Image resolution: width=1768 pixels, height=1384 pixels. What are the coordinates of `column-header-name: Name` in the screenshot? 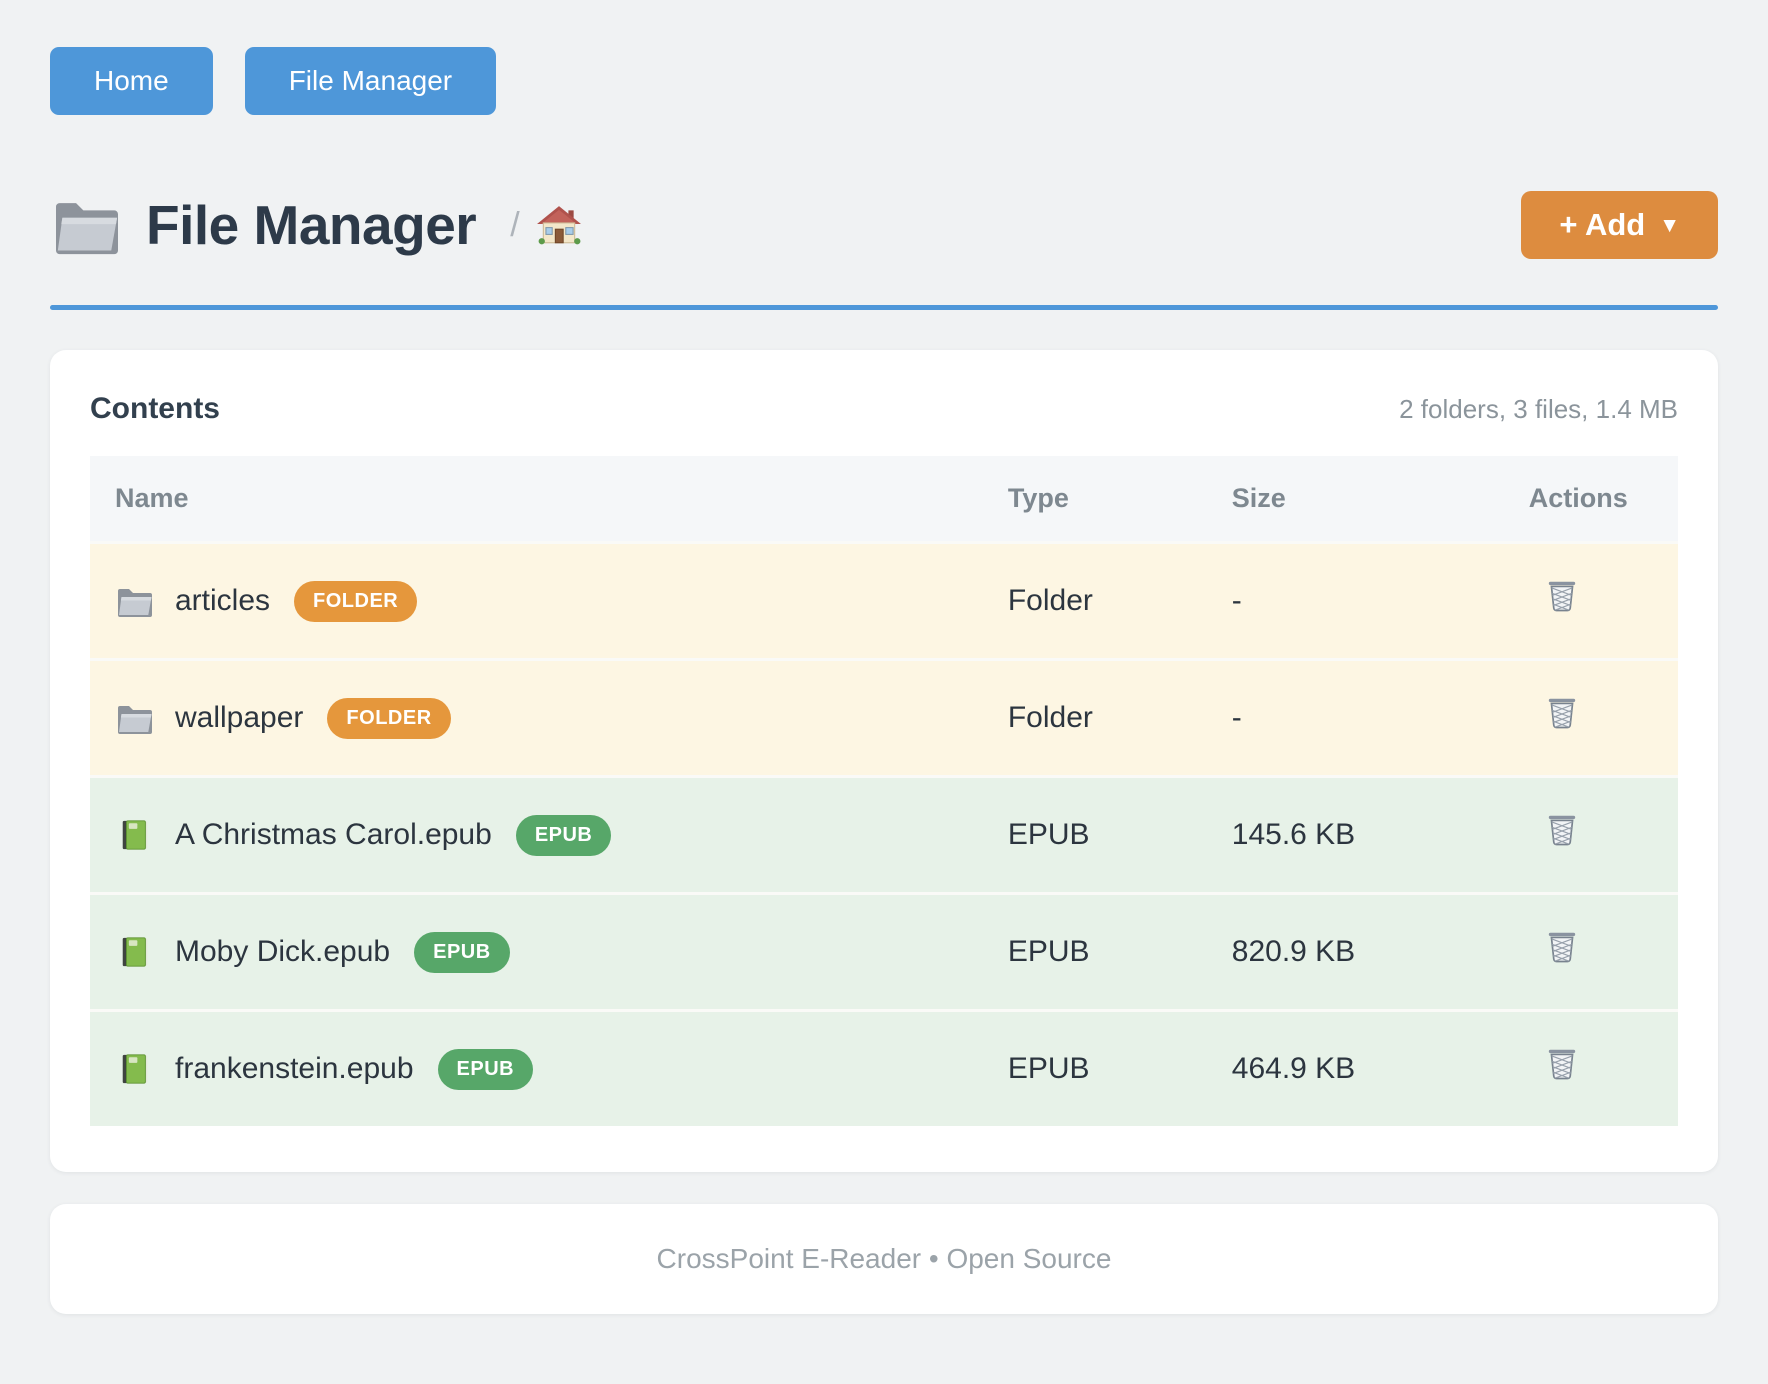 It's located at (549, 499).